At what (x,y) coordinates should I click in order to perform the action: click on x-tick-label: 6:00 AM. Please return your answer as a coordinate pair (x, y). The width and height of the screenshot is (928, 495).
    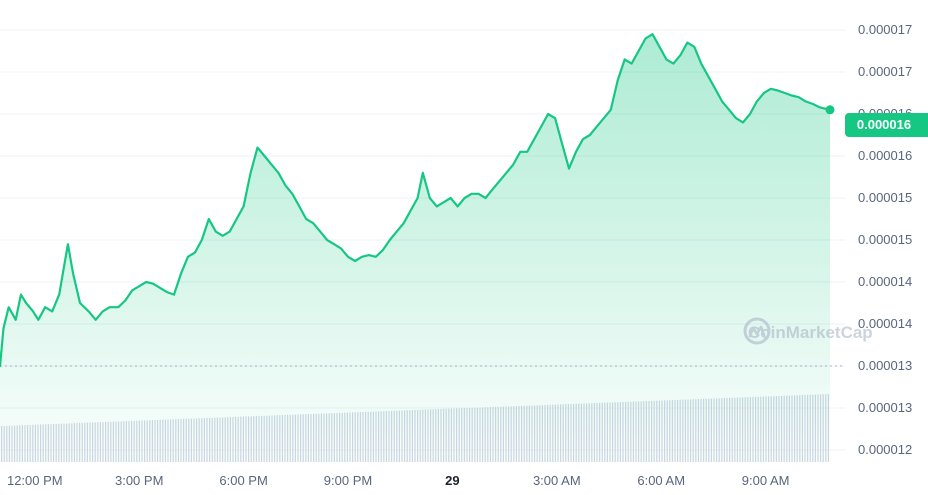
    Looking at the image, I should click on (661, 480).